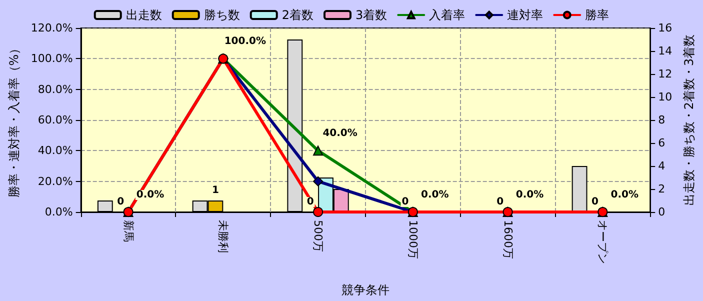 The image size is (703, 301). What do you see at coordinates (662, 120) in the screenshot?
I see `y2-tick-label: 8` at bounding box center [662, 120].